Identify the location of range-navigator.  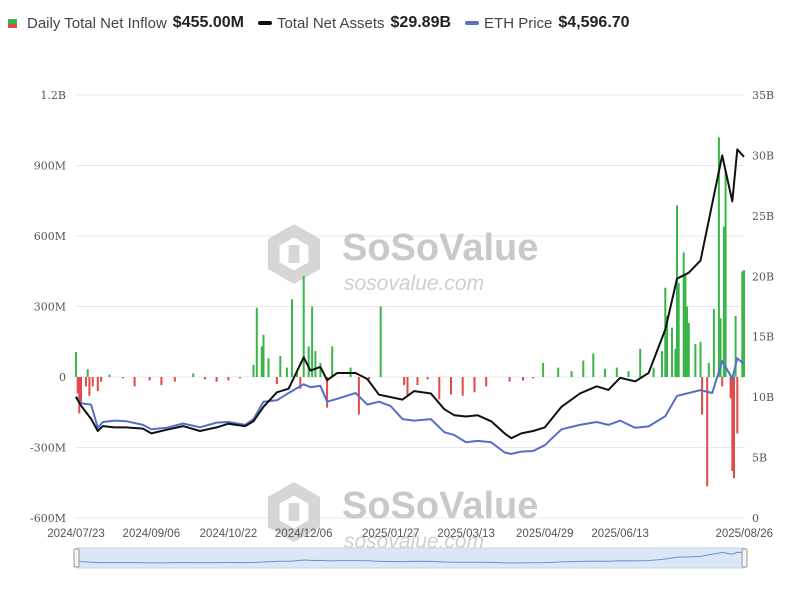
(410, 558).